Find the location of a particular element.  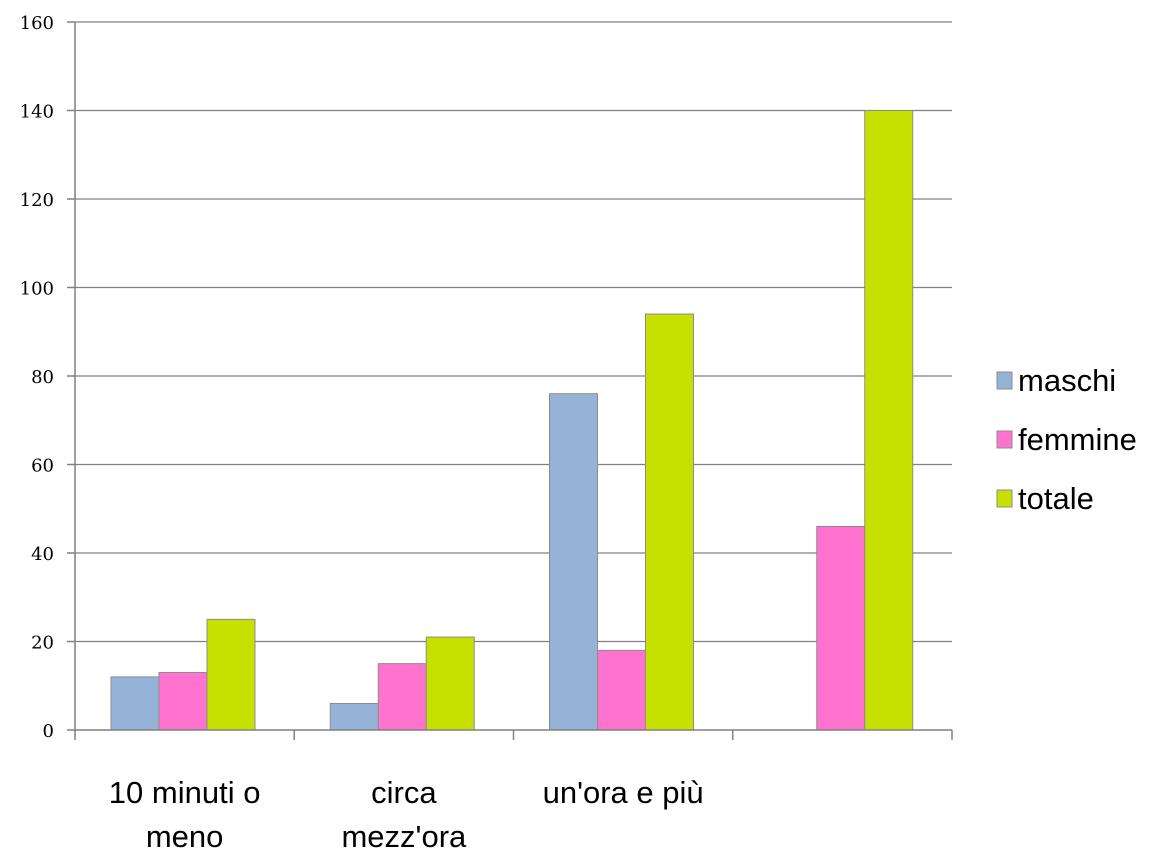

x-category-label: 10 minuti o is located at coordinates (185, 792).